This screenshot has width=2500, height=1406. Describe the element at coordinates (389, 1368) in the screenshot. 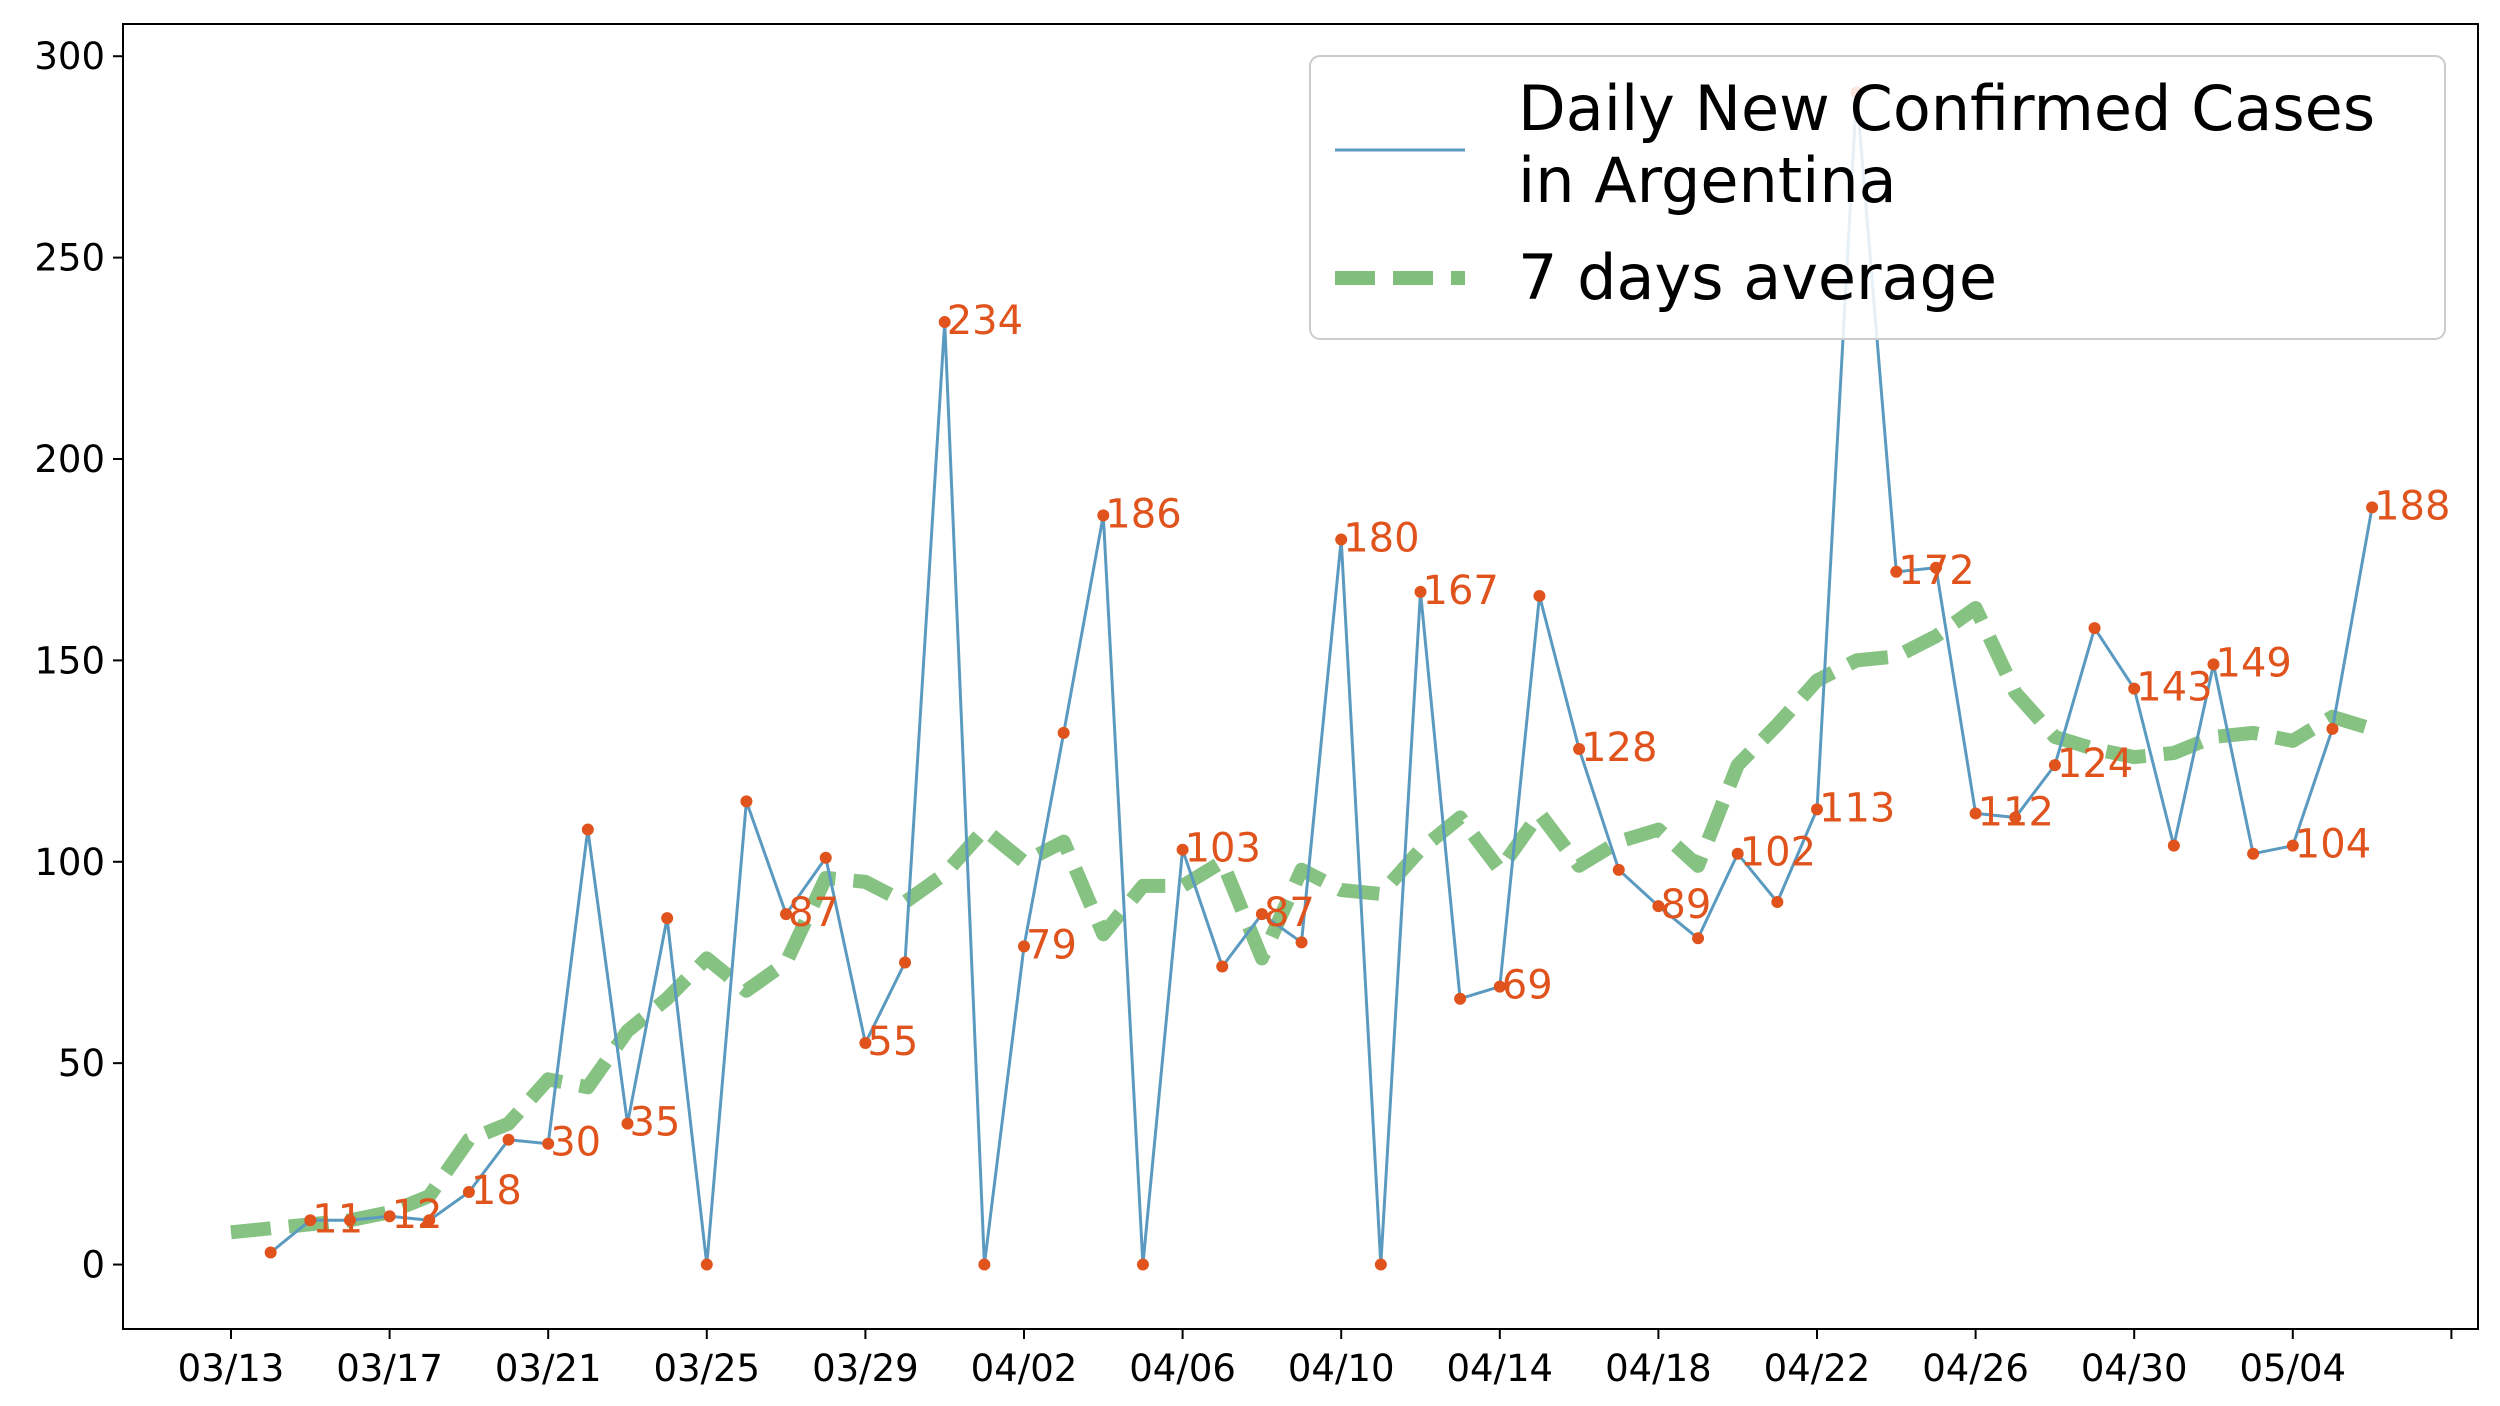

I see `x-tick-label: 03/17` at that location.